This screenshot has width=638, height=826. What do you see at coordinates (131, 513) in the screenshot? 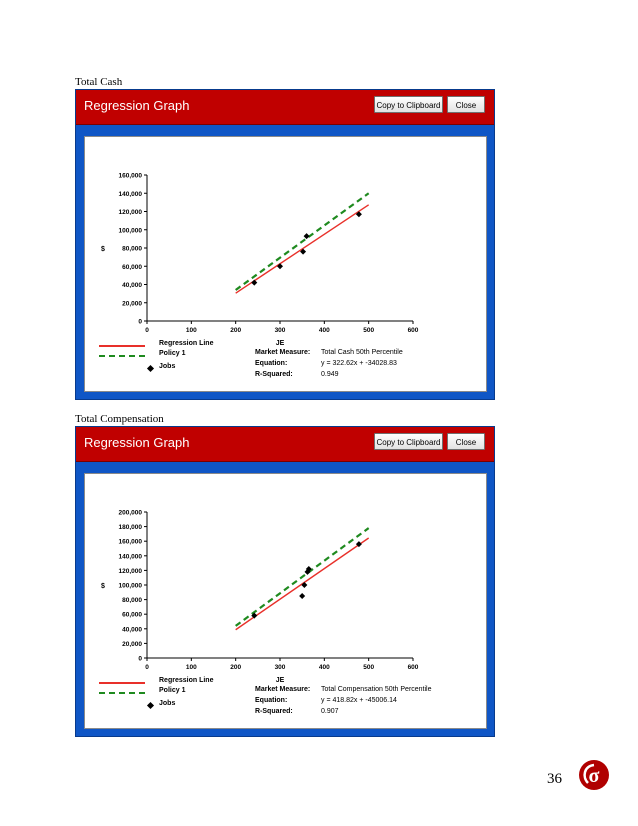
I see `y-tick-label: 200,000` at bounding box center [131, 513].